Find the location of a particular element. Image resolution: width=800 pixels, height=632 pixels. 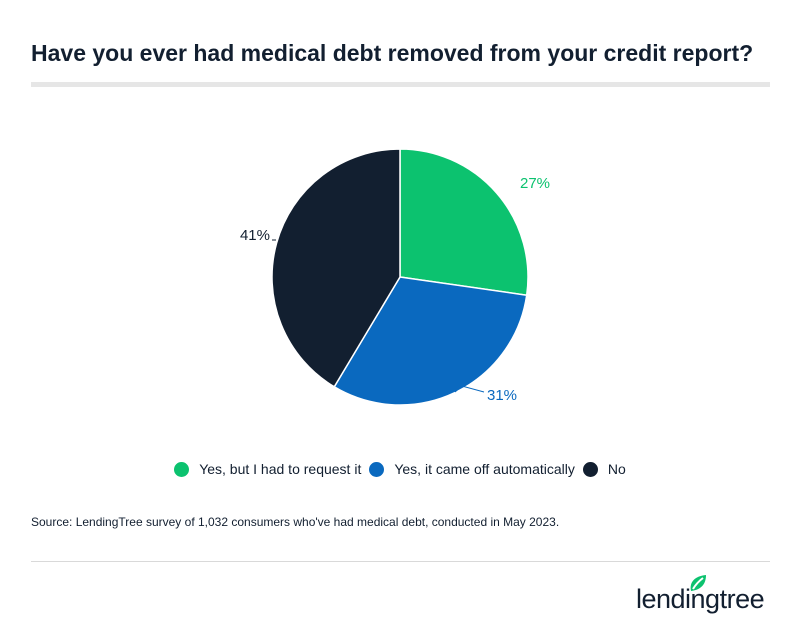

slice-automatic is located at coordinates (430, 341).